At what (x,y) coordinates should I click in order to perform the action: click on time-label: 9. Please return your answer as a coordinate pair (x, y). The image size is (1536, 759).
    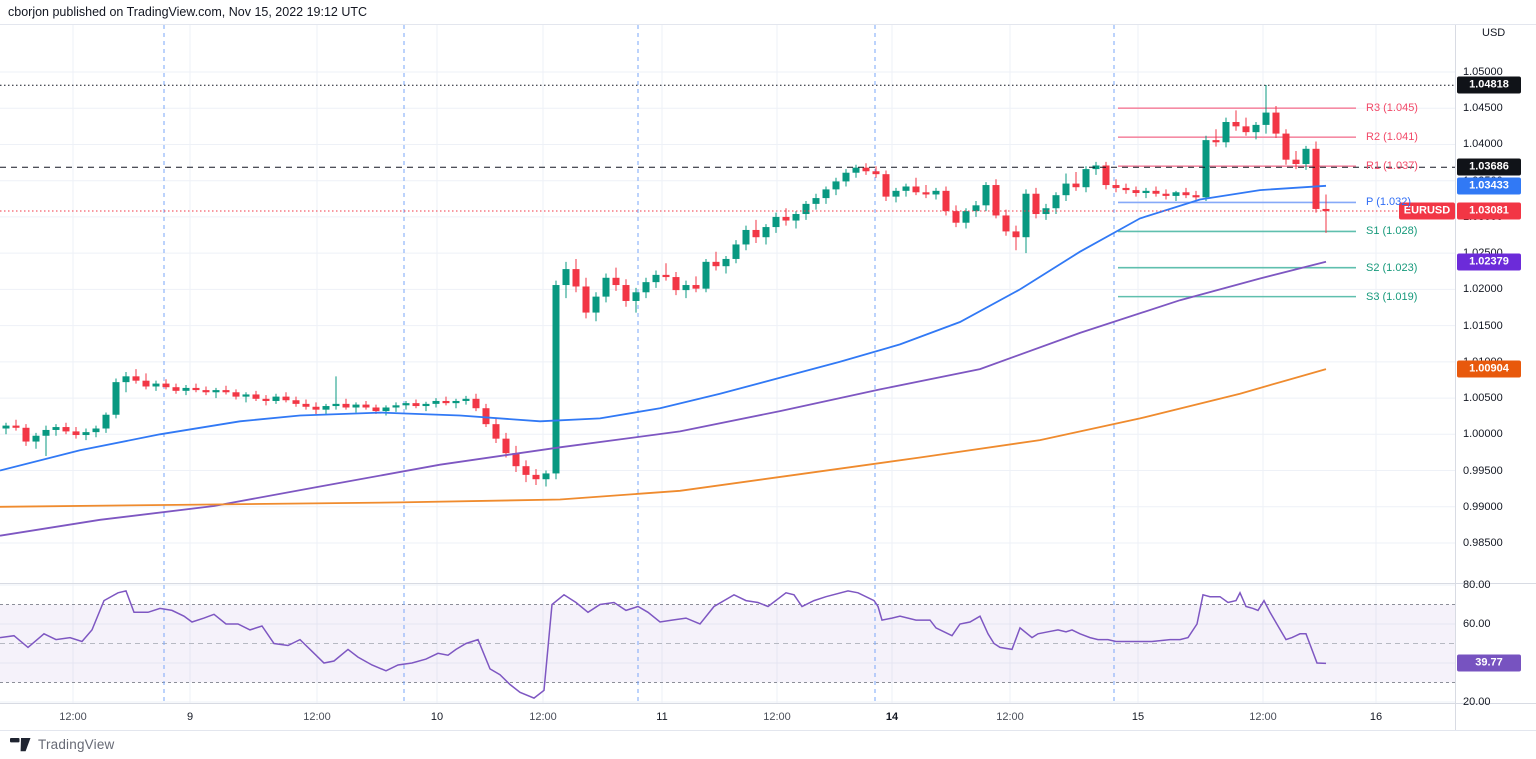
    Looking at the image, I should click on (190, 717).